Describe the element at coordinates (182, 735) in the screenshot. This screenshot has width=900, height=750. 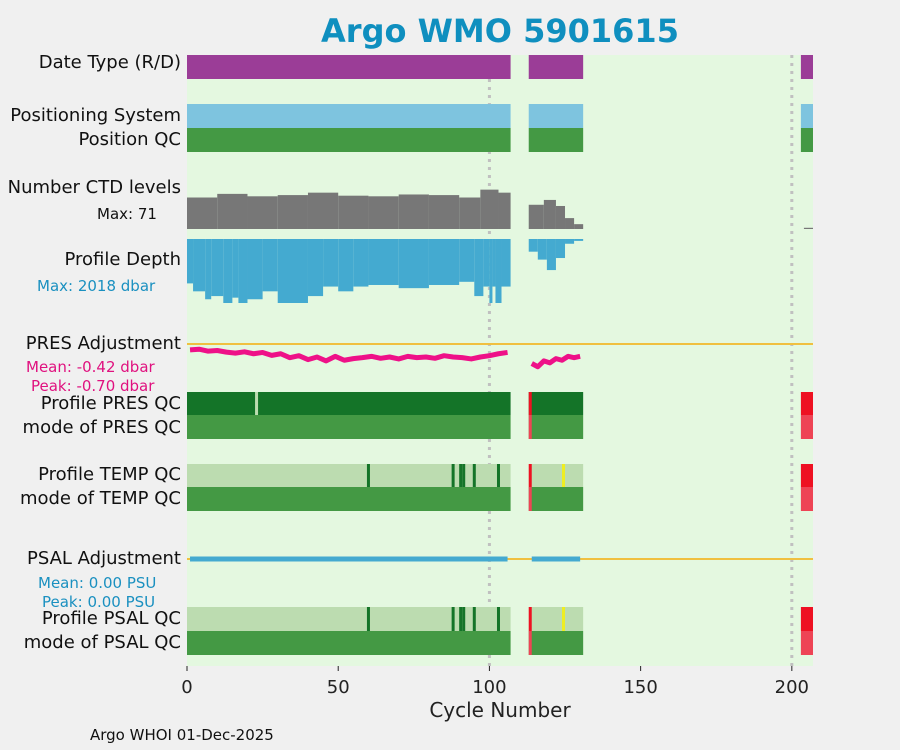
I see `footer-credit: Argo WHOI 01-Dec-2025` at that location.